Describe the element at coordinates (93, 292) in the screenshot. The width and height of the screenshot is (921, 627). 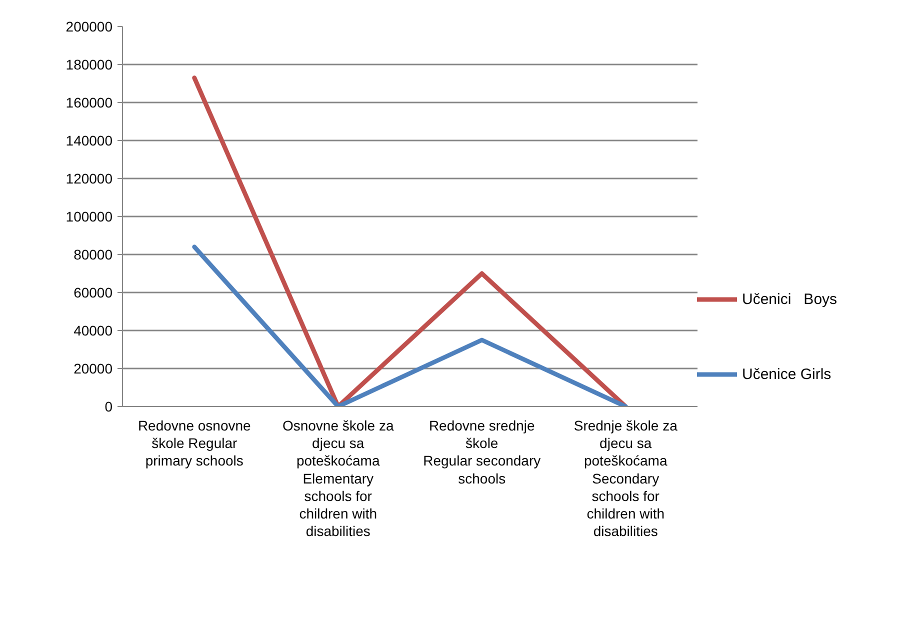
I see `y-tick-label: 60000` at that location.